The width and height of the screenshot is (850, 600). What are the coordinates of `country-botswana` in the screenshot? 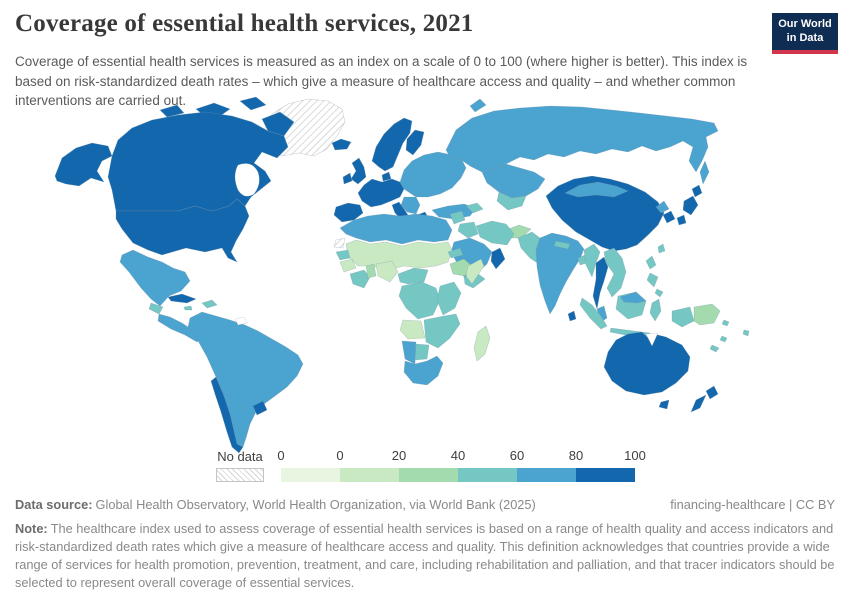 It's located at (422, 352).